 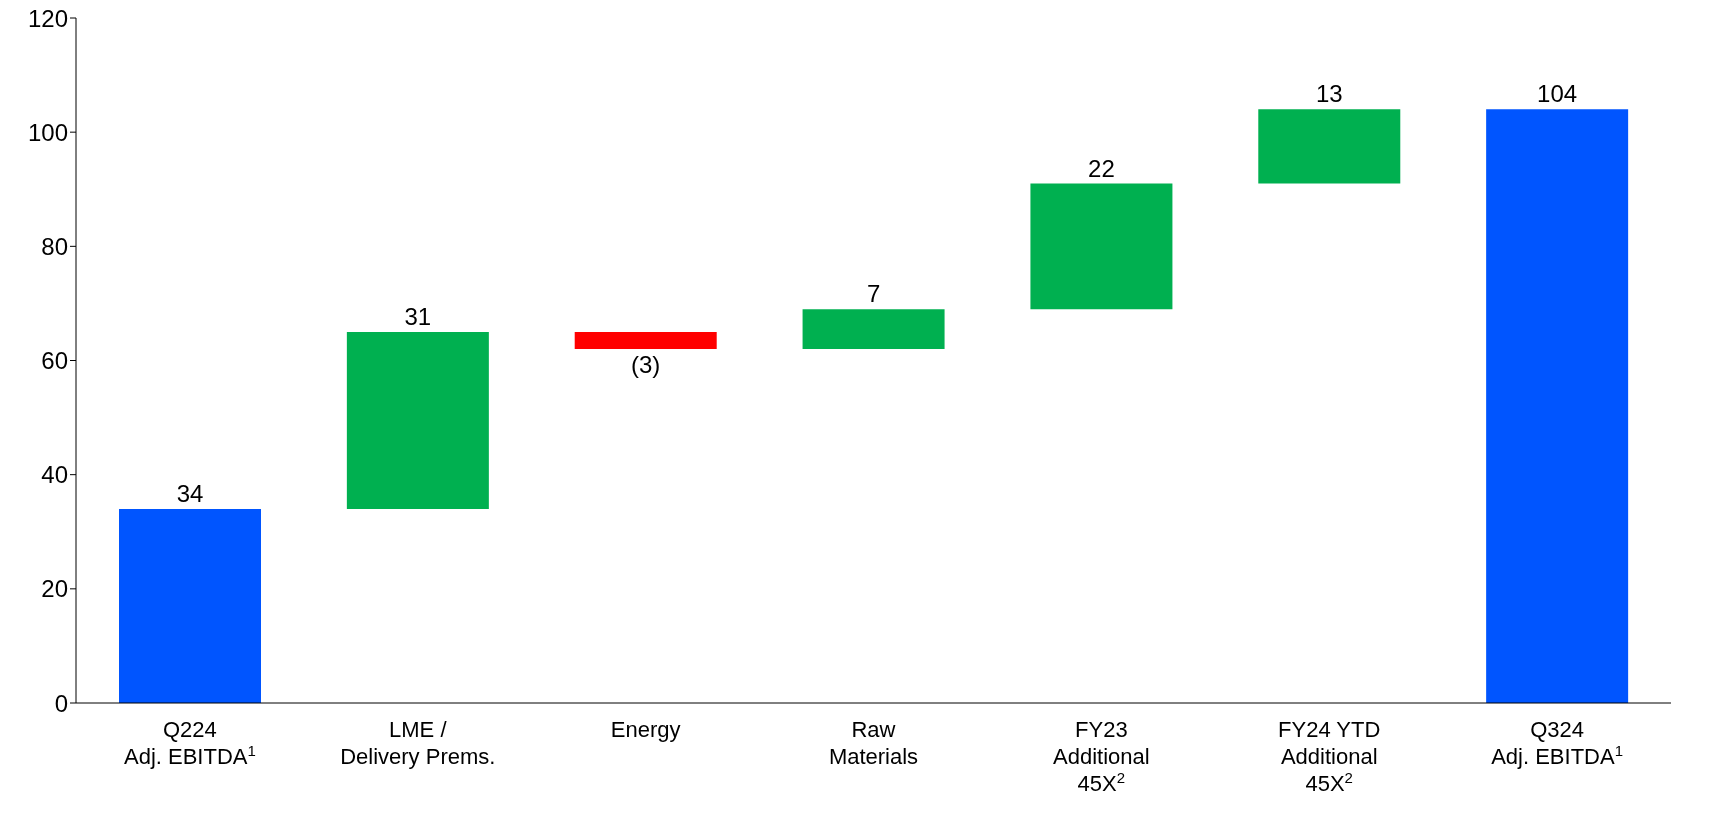 What do you see at coordinates (54, 475) in the screenshot?
I see `y-tick-label: 40` at bounding box center [54, 475].